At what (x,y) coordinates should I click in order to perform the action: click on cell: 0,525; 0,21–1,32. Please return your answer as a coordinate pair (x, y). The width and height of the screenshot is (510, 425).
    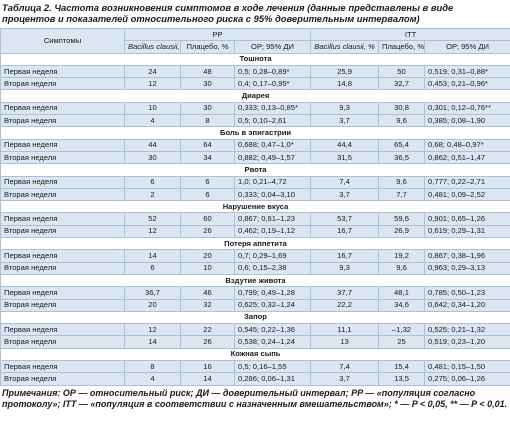
    Looking at the image, I should click on (467, 330).